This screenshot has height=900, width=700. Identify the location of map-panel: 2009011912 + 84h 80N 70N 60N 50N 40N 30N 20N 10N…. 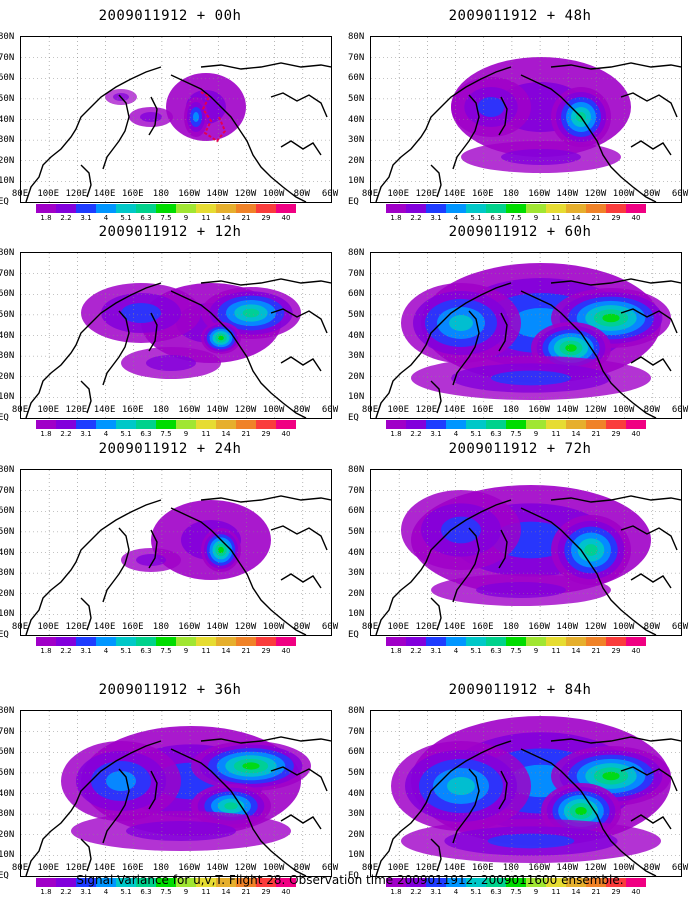
(519, 789).